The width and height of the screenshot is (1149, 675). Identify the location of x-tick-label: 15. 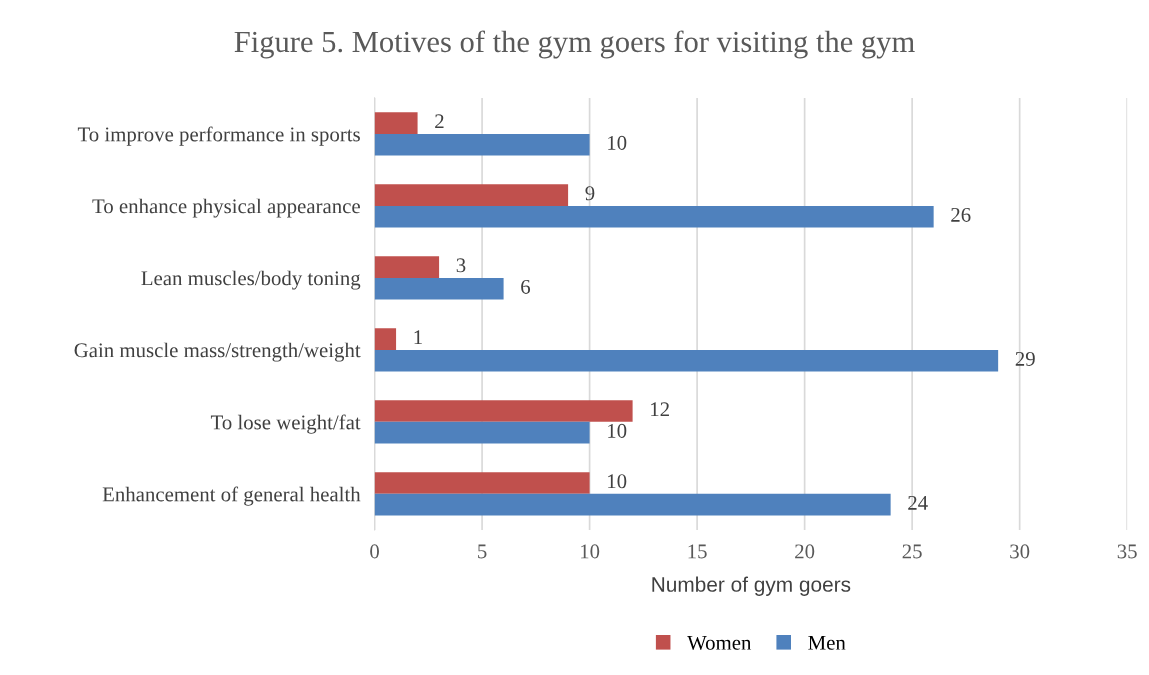
(697, 551).